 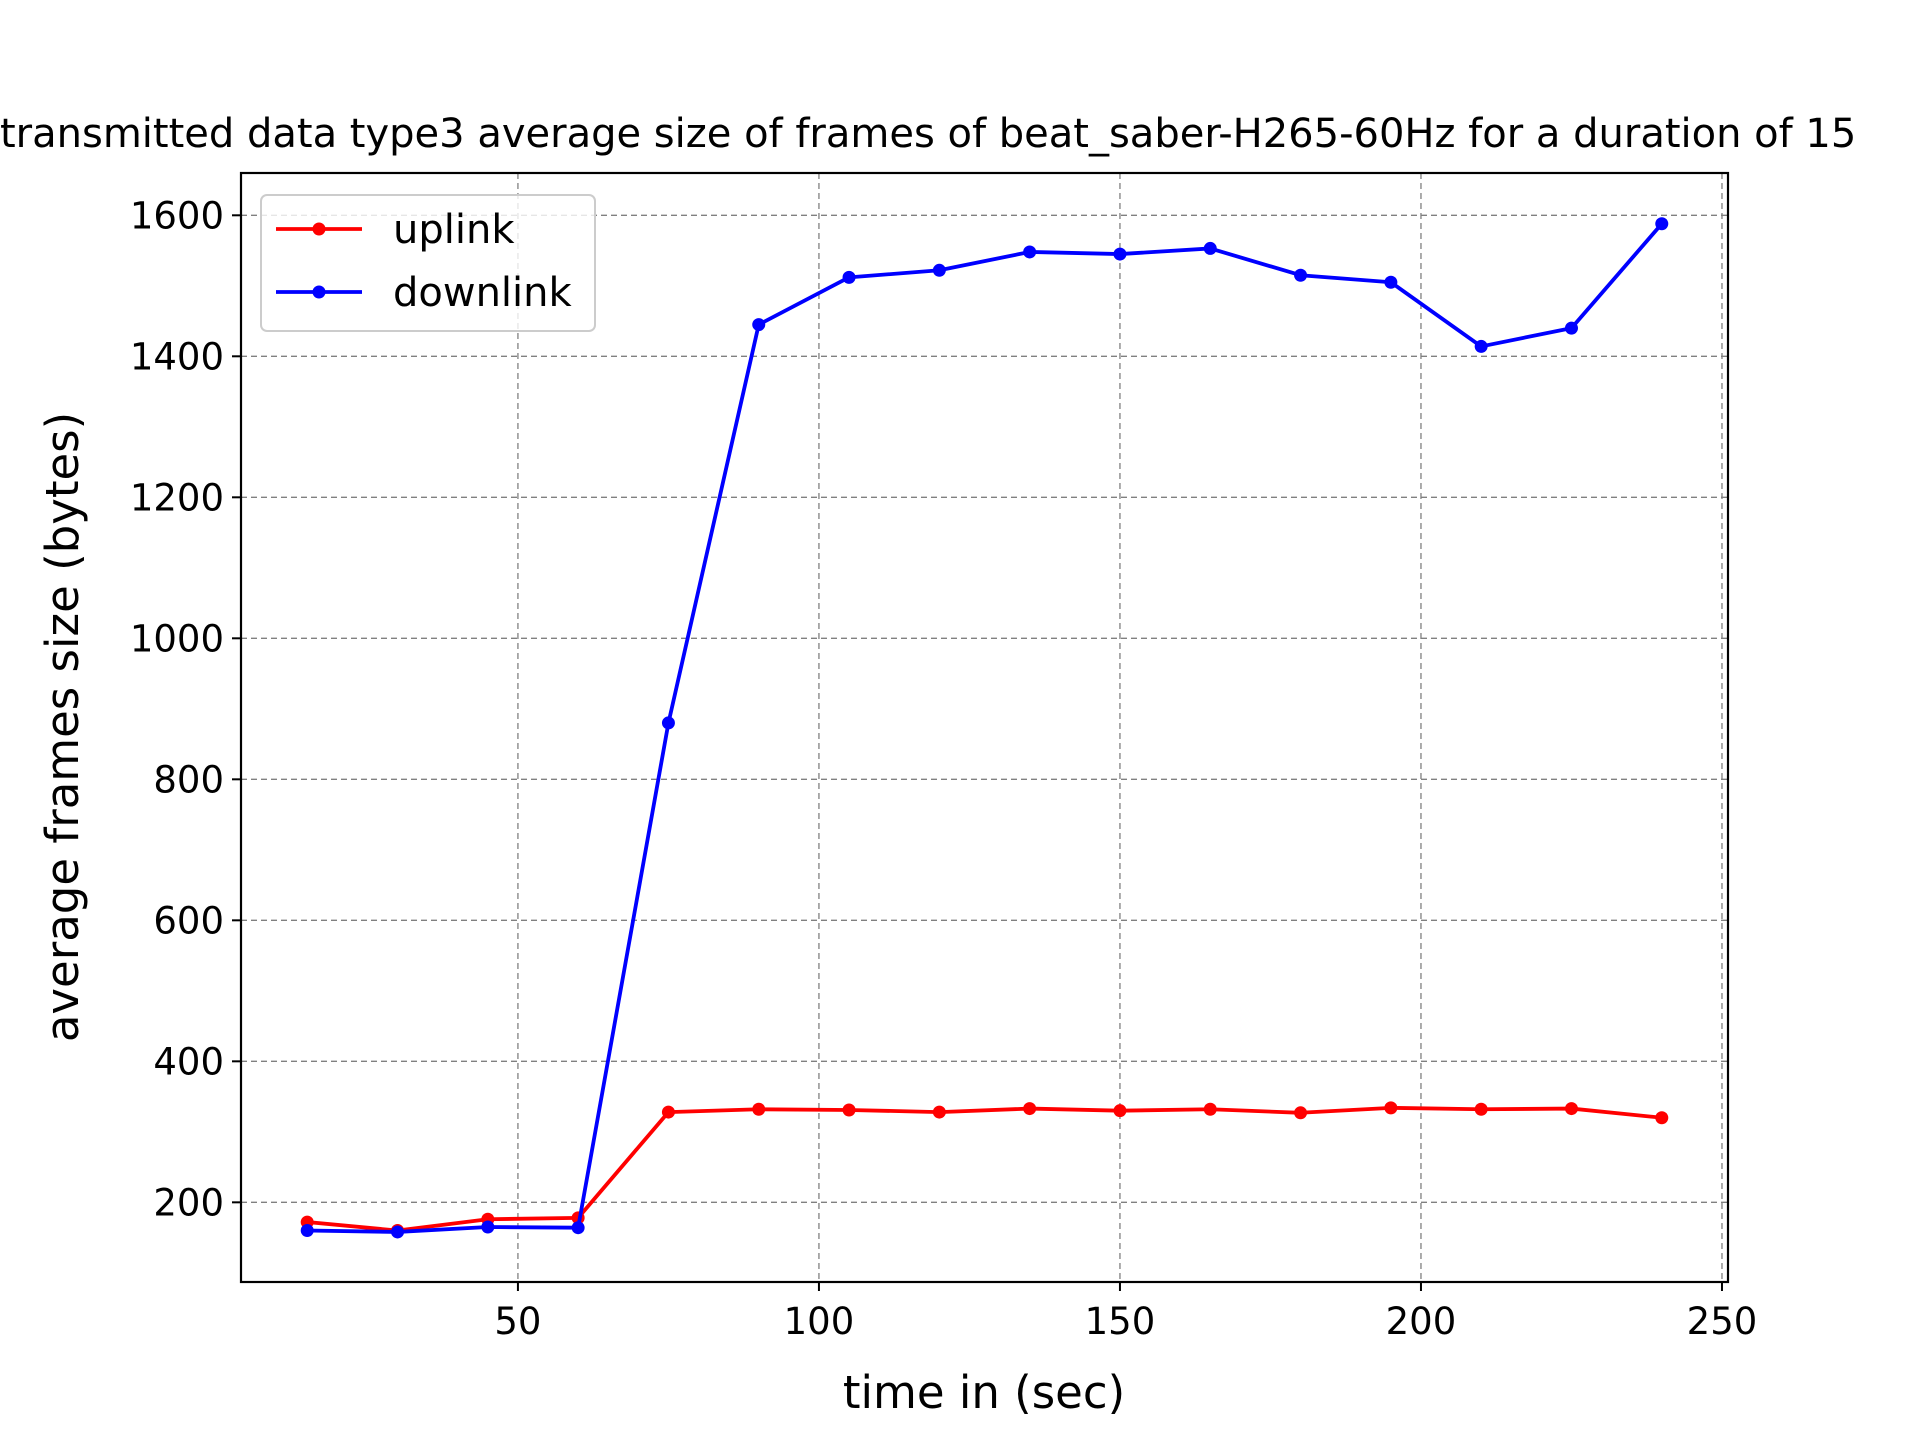 What do you see at coordinates (517, 1321) in the screenshot?
I see `x-tick-label: 50` at bounding box center [517, 1321].